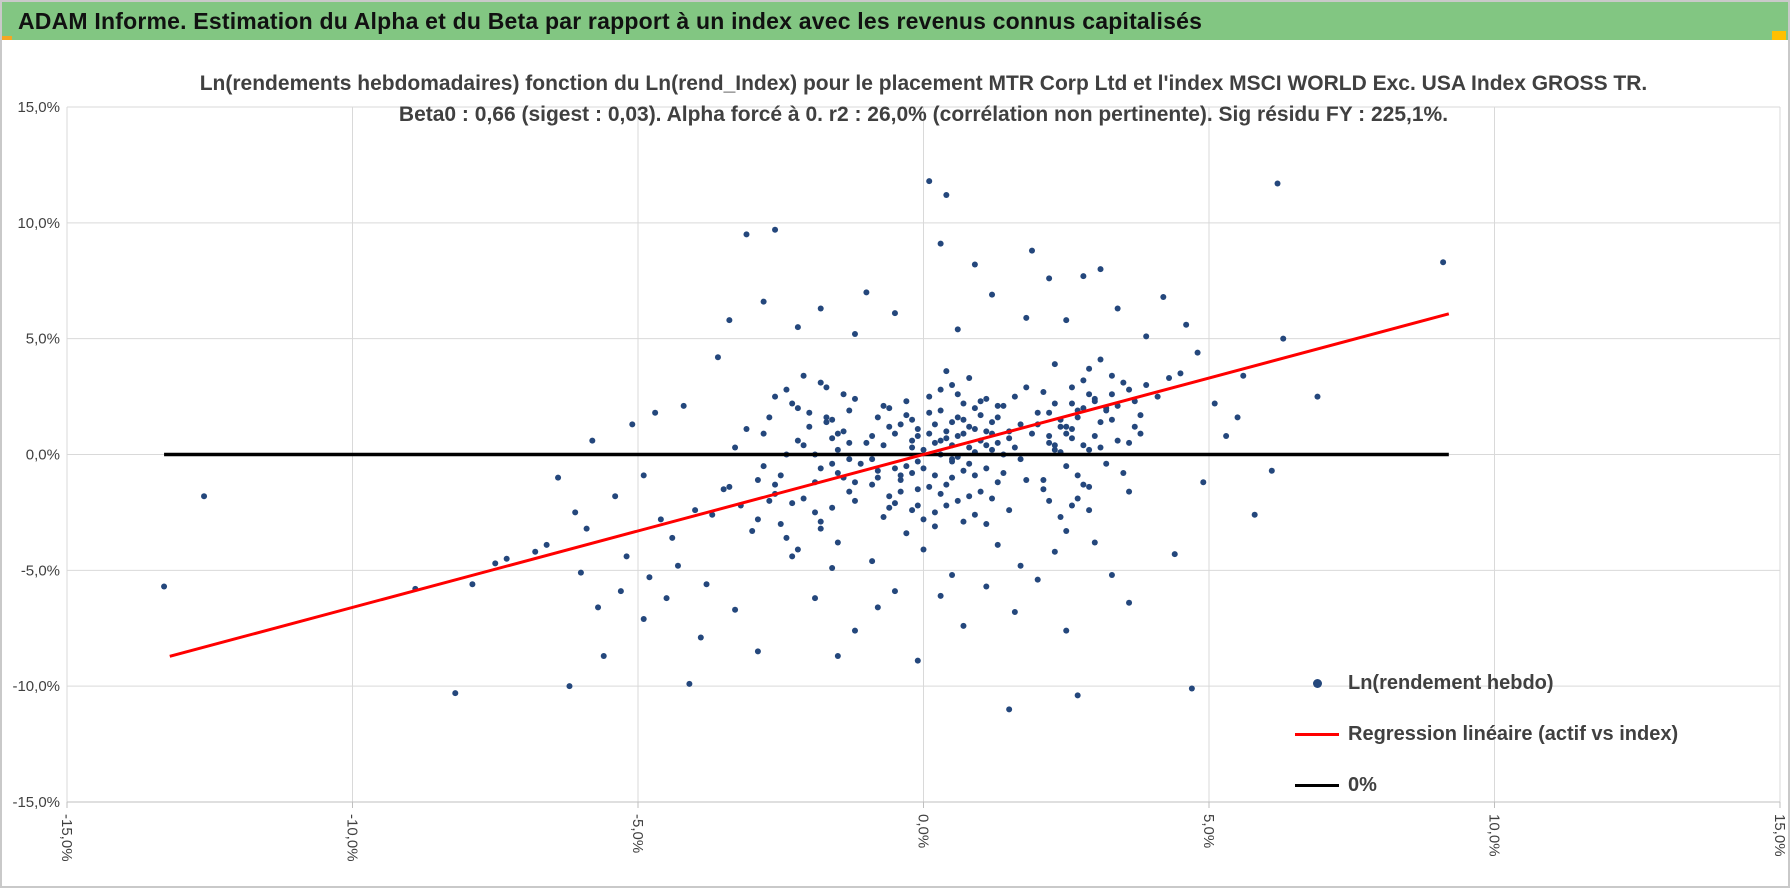  What do you see at coordinates (637, 833) in the screenshot?
I see `x-tick-label: -5,0%` at bounding box center [637, 833].